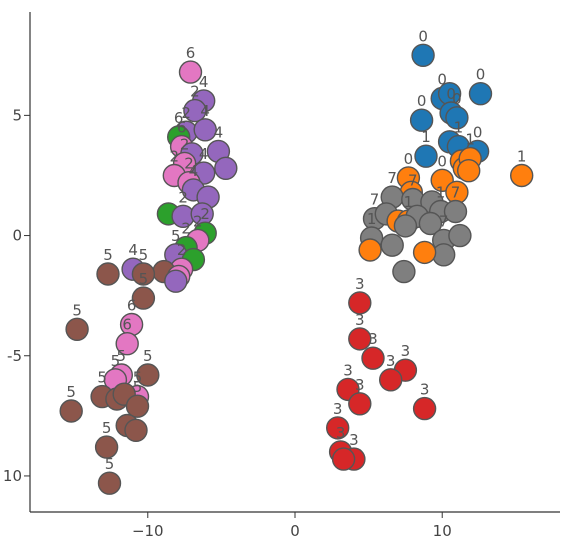 Image resolution: width=580 pixels, height=559 pixels. What do you see at coordinates (17, 115) in the screenshot?
I see `y-tick-label: 5` at bounding box center [17, 115].